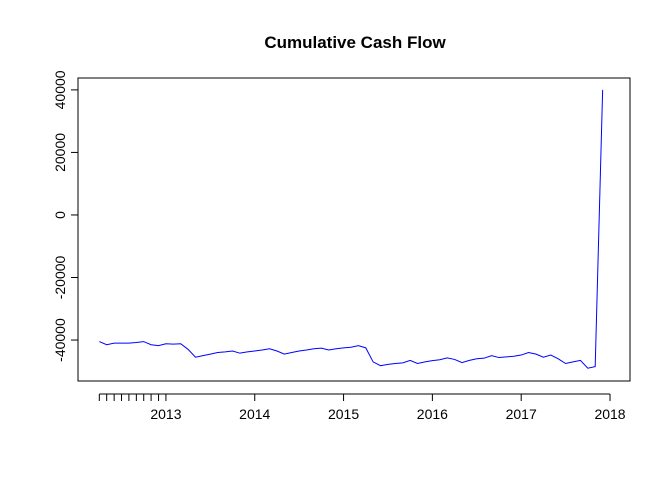 The height and width of the screenshot is (485, 672). I want to click on y-tick-label: -20000, so click(60, 277).